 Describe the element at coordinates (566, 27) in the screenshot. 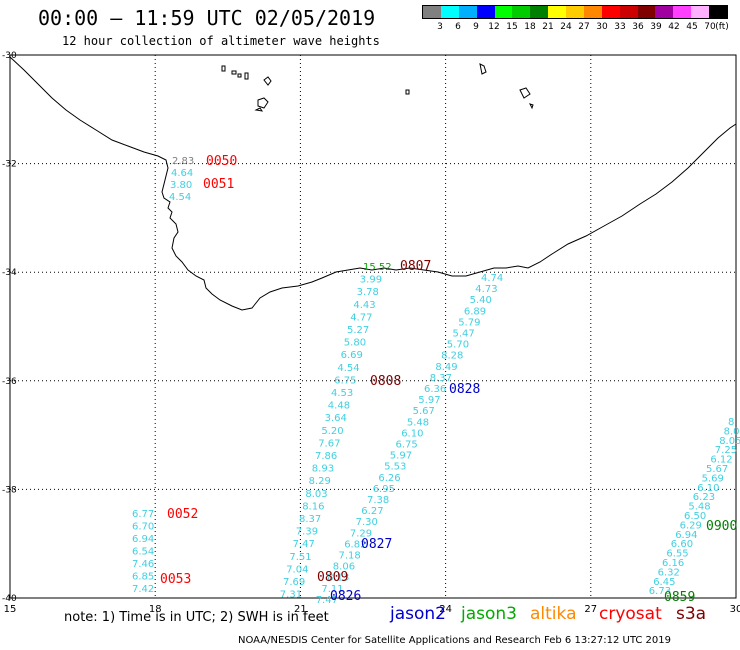

I see `legend-tick-label: 24` at that location.